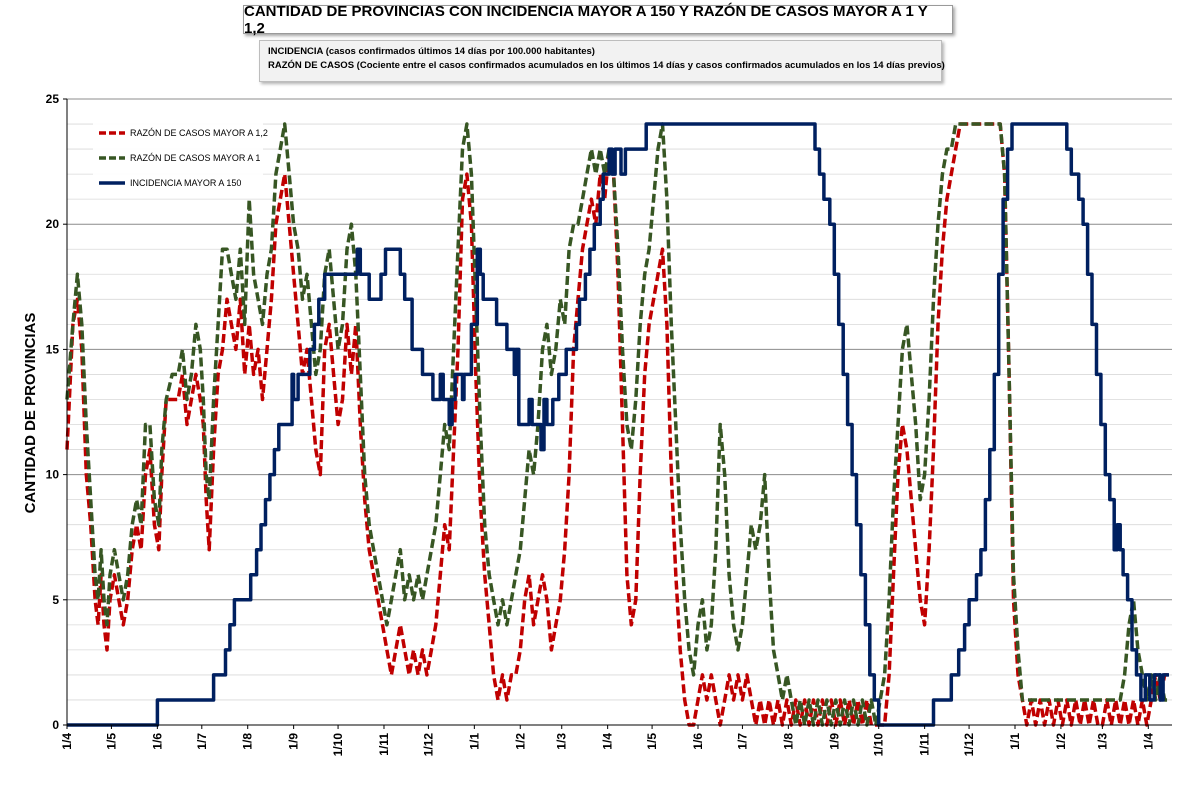  What do you see at coordinates (195, 158) in the screenshot?
I see `legend-label-2: RAZÓN DE CASOS MAYOR A 1` at bounding box center [195, 158].